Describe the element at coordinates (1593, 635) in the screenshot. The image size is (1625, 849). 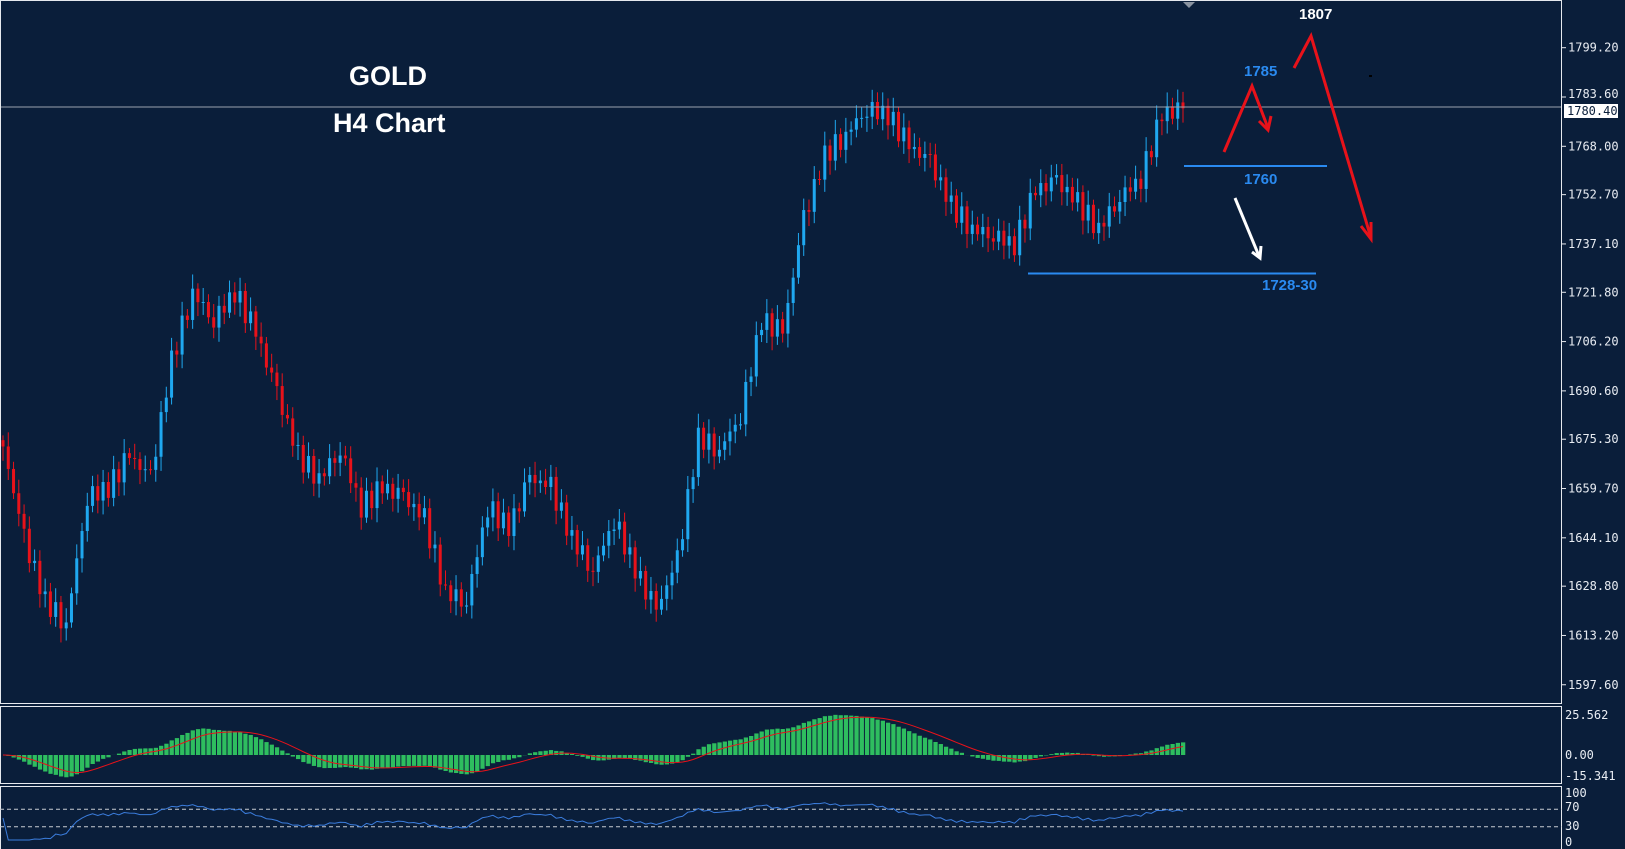
I see `y-tick-label: 1613.20` at that location.